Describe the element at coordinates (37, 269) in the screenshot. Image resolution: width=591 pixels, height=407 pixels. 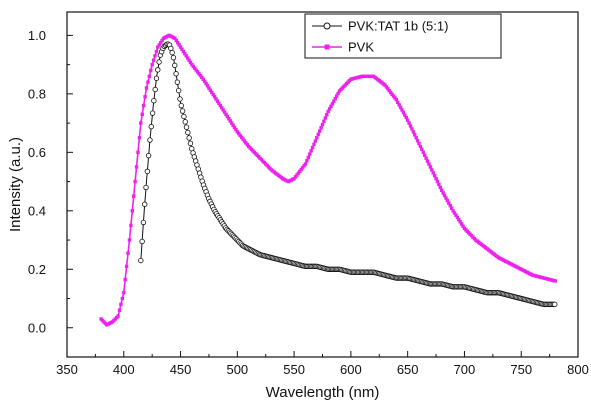
I see `y-tick-label: 0.2` at that location.